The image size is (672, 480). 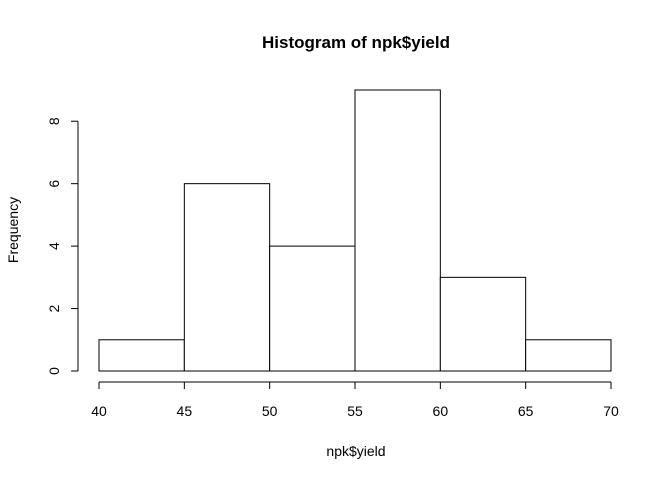 I want to click on x-tick-label: 40, so click(x=99, y=411).